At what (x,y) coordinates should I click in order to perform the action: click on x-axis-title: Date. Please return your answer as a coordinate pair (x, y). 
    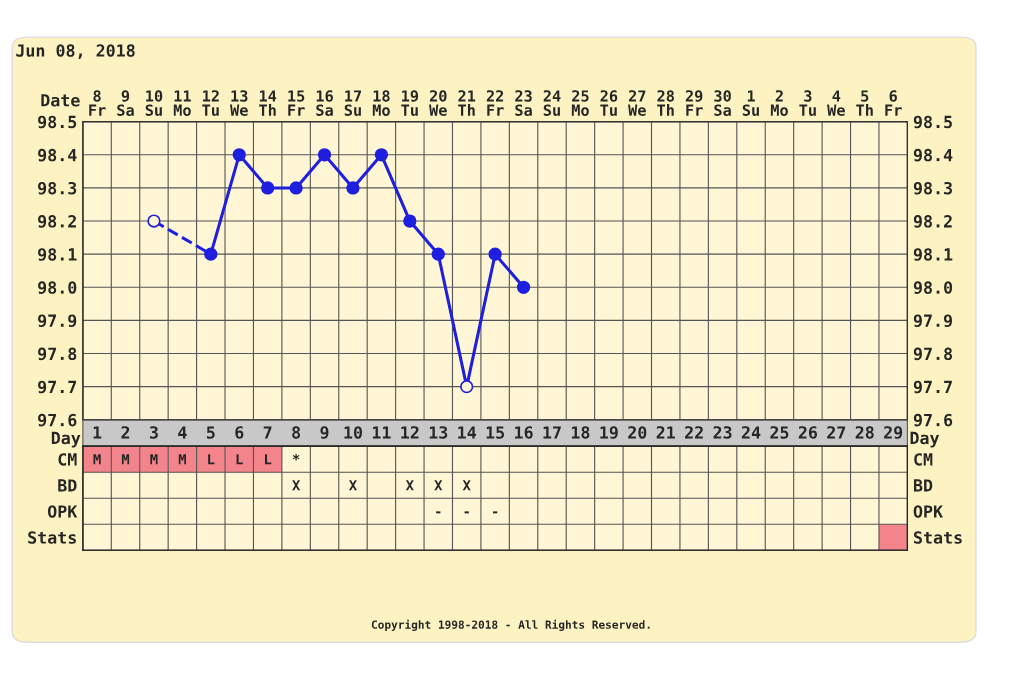
    Looking at the image, I should click on (60, 100).